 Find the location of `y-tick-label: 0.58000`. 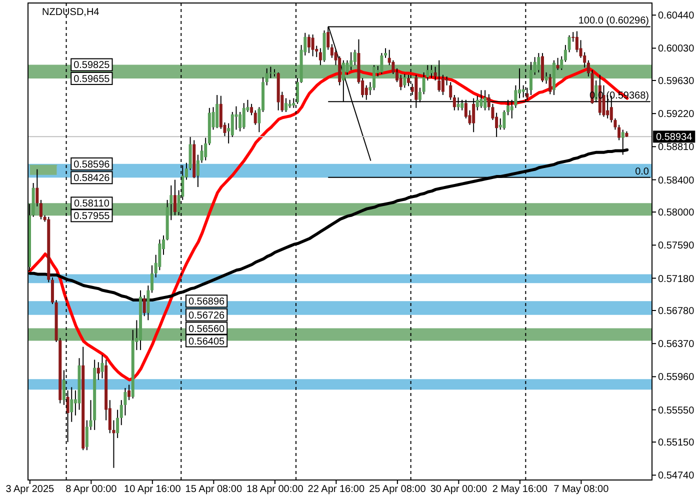

y-tick-label: 0.58000 is located at coordinates (676, 213).